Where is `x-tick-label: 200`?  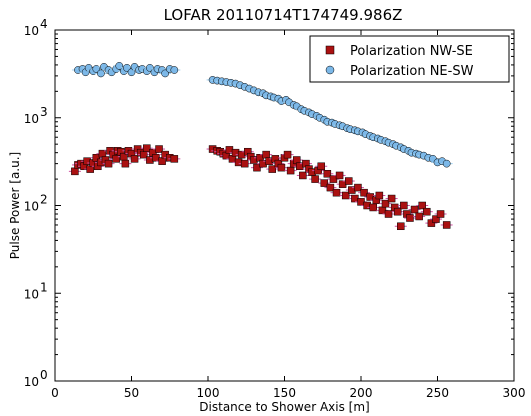 x-tick-label: 200 is located at coordinates (361, 393).